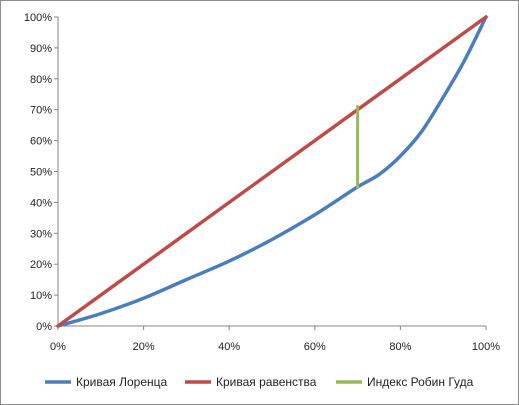  I want to click on y-tick-label: 70%, so click(41, 111).